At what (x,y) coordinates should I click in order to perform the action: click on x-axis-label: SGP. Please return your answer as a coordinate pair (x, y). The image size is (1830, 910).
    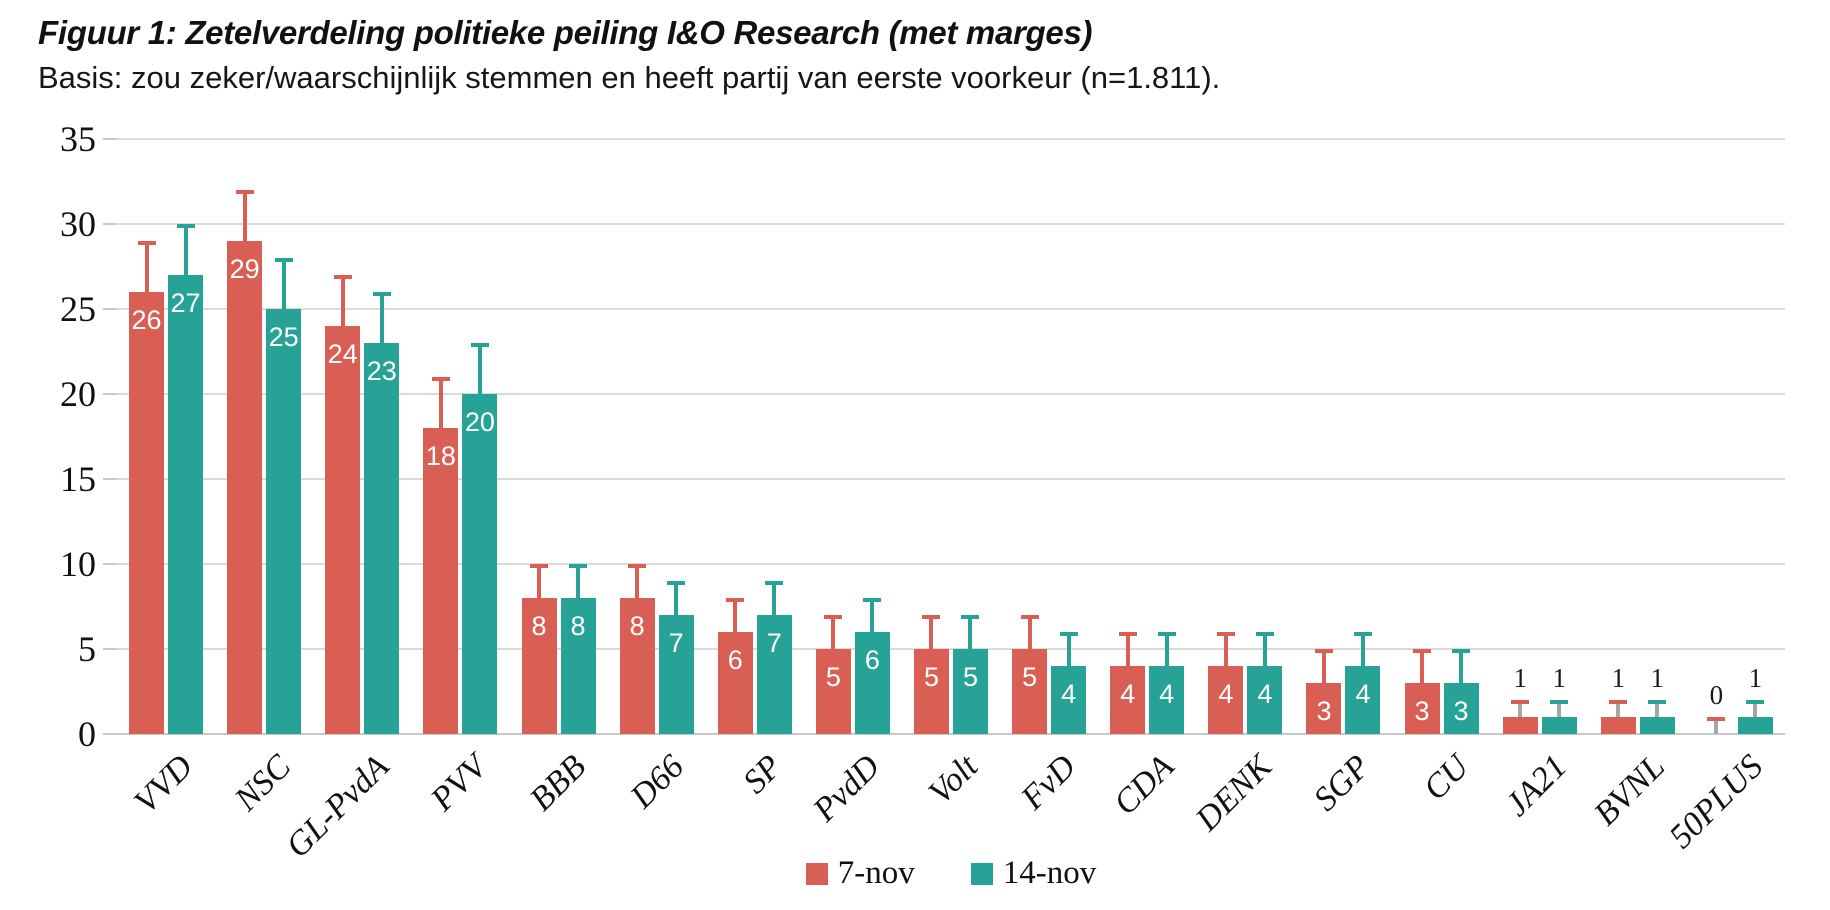
    Looking at the image, I should click on (1342, 783).